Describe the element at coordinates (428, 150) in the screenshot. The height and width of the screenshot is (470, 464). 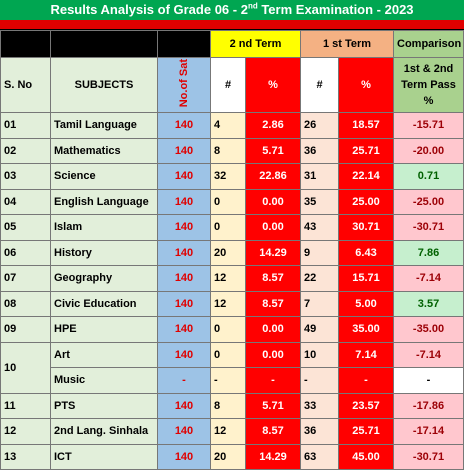
I see `comparison: -20.00` at that location.